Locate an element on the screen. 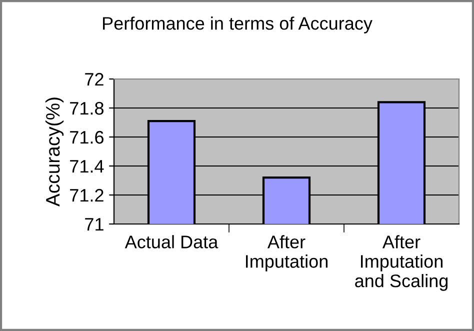  y-tick-label: 71.2 is located at coordinates (87, 195).